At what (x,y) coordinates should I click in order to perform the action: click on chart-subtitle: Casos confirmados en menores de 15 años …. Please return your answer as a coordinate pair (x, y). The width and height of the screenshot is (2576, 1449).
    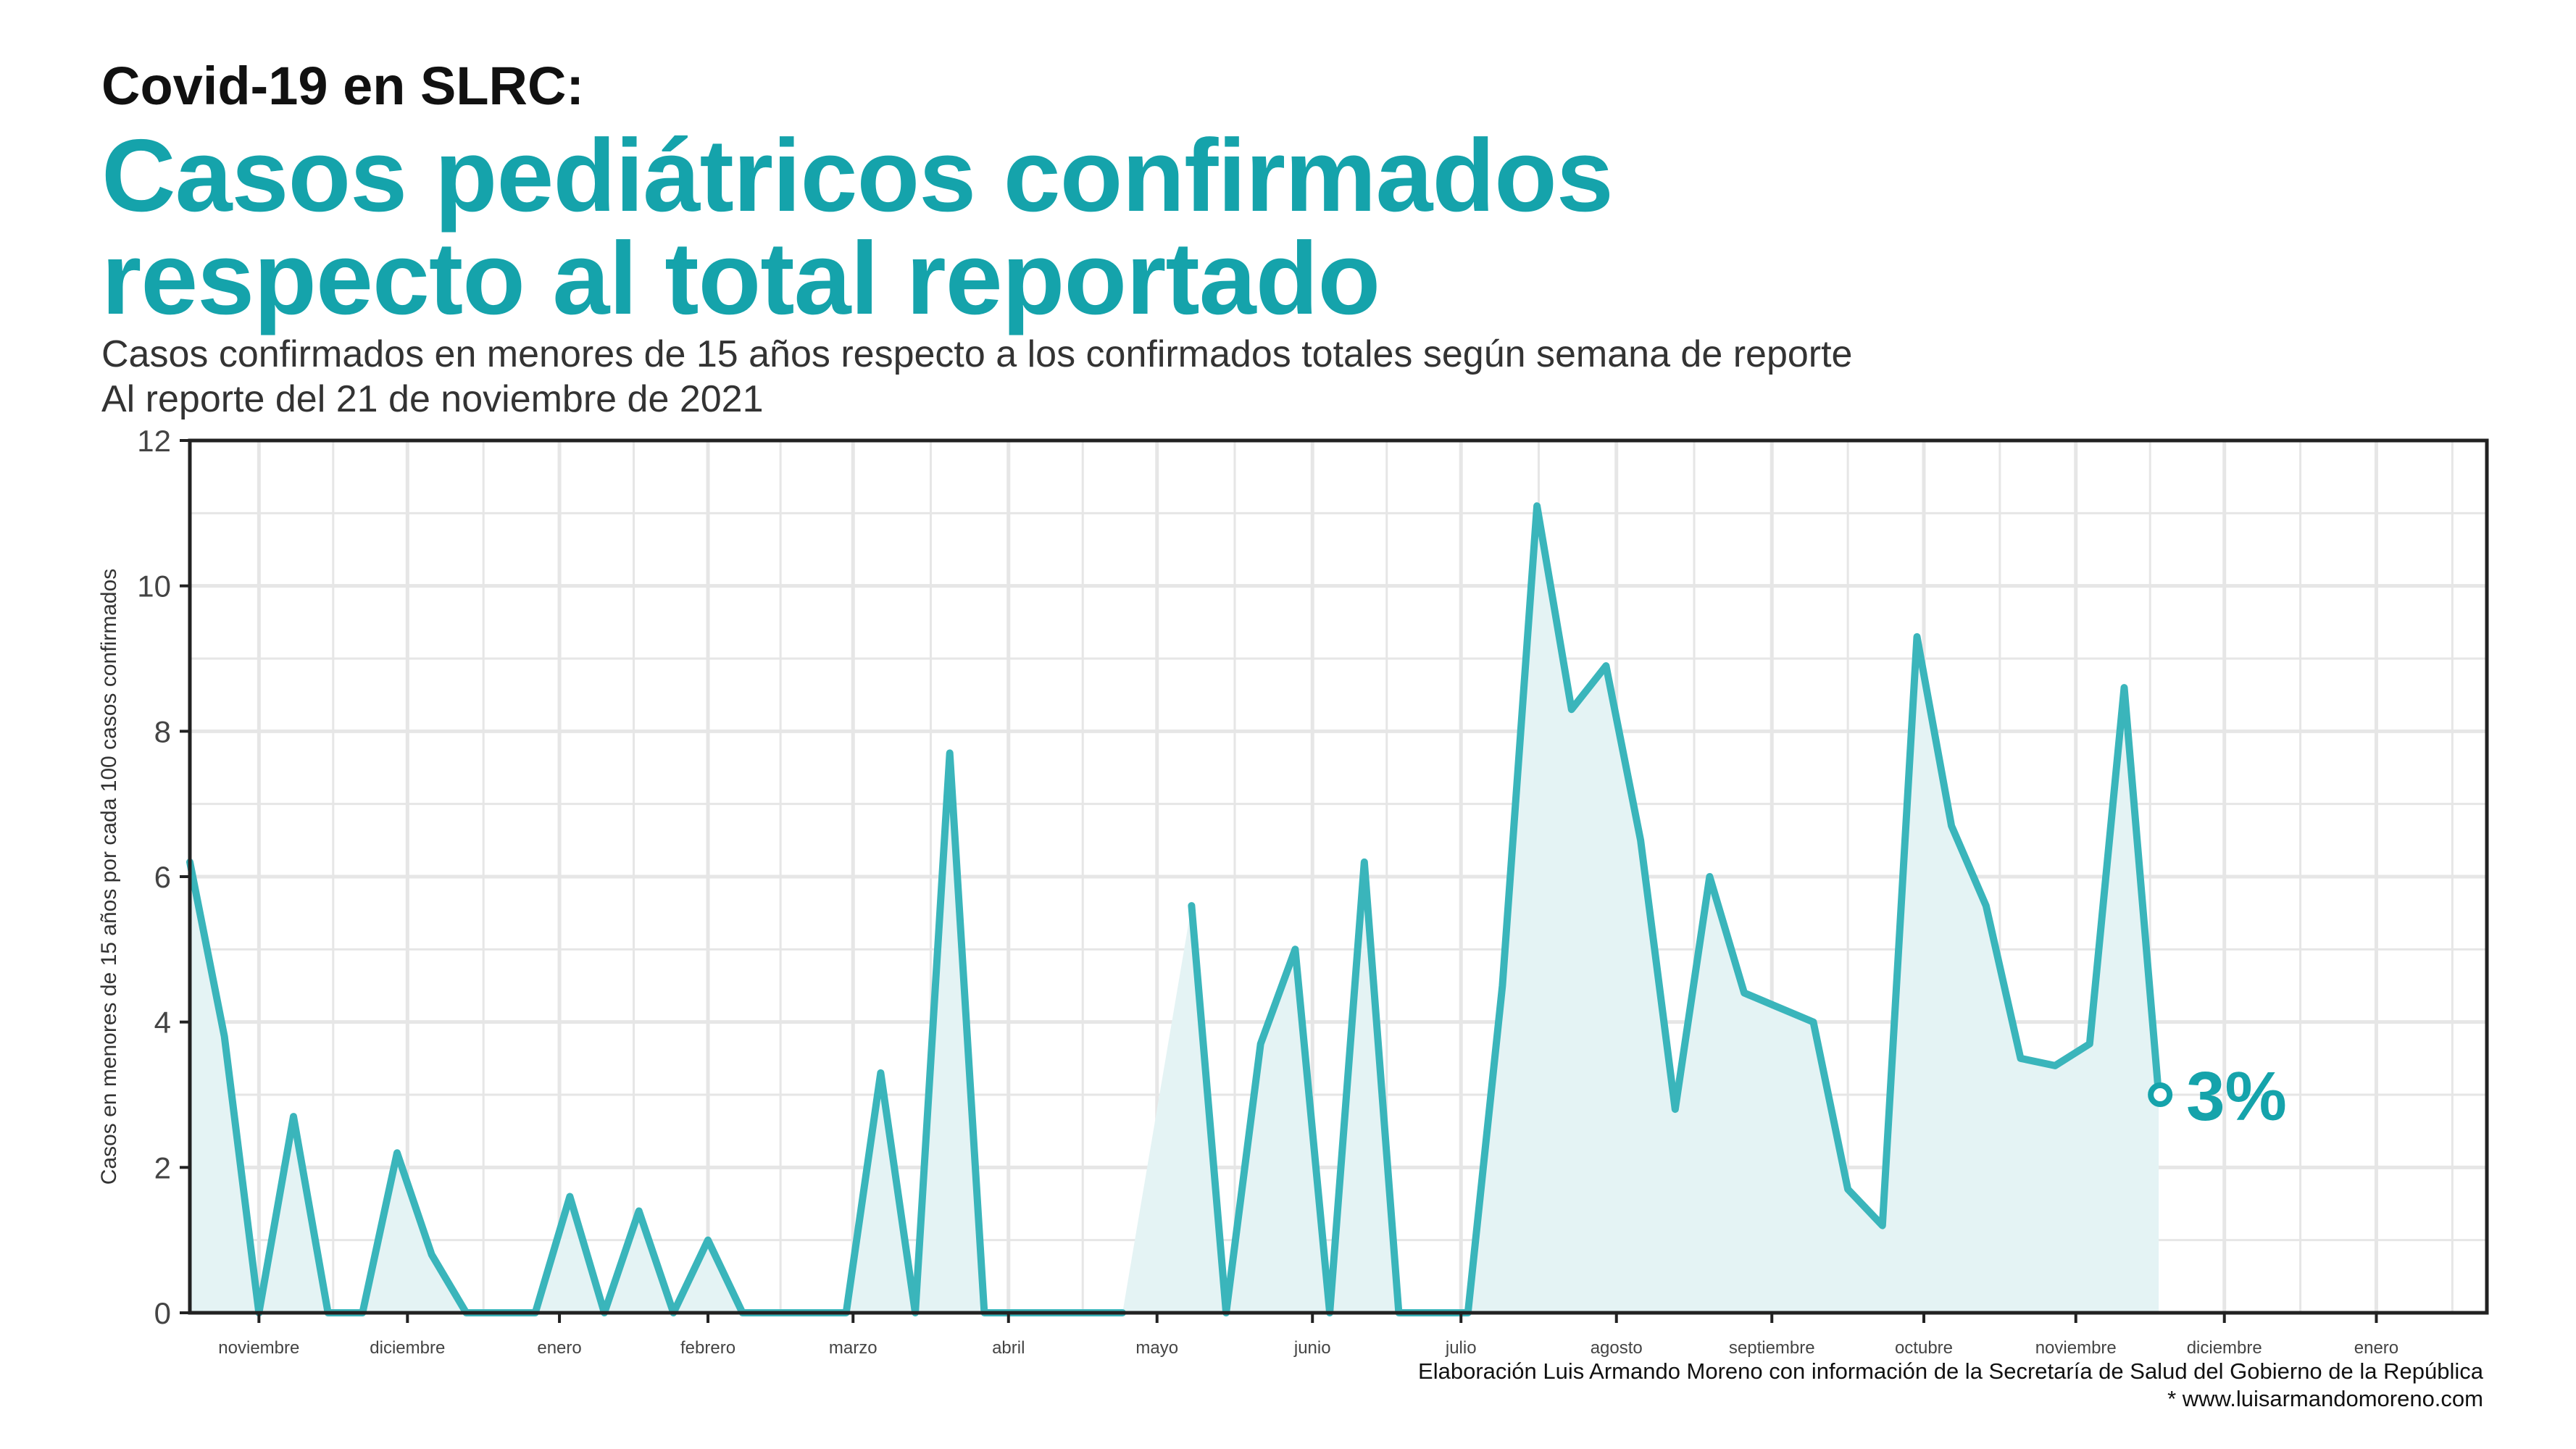
    Looking at the image, I should click on (976, 377).